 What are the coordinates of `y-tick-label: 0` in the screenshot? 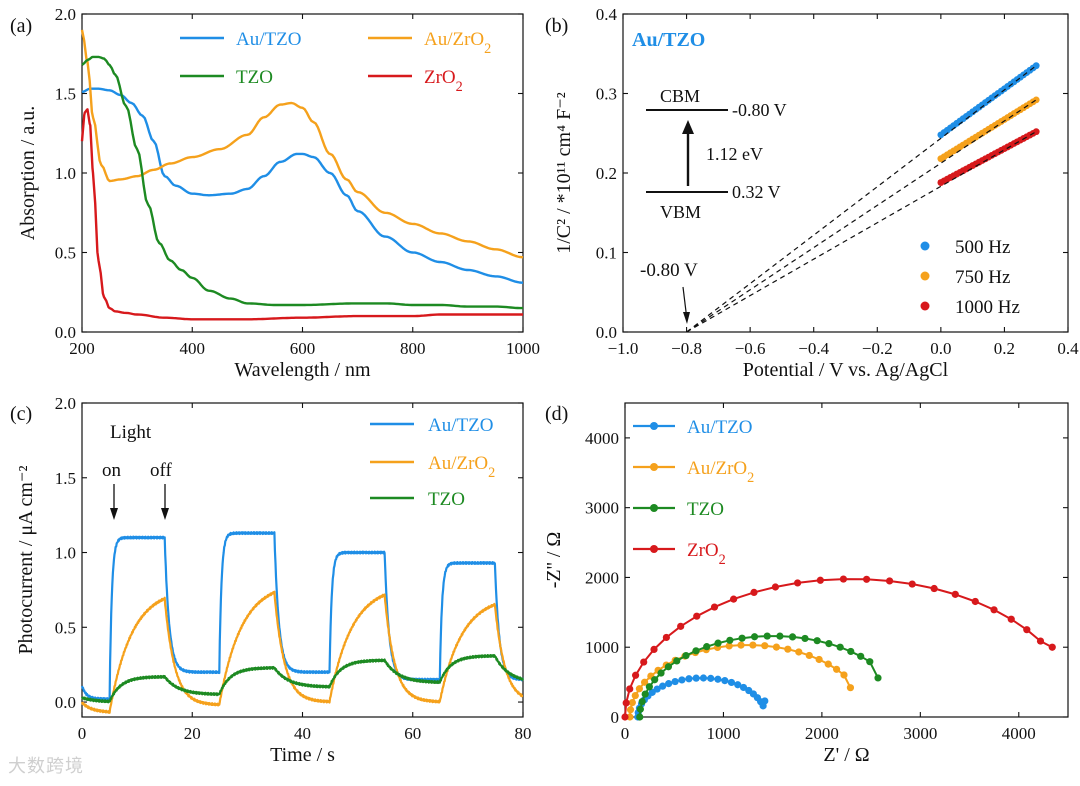 It's located at (615, 717).